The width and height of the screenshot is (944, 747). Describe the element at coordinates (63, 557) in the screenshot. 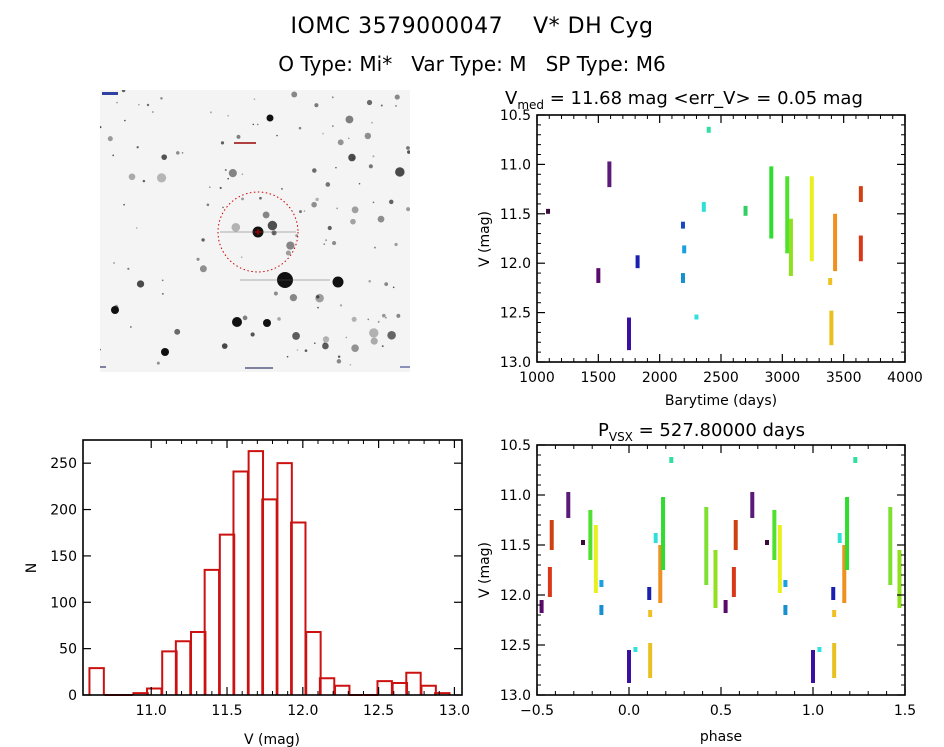

I see `histogram-ytick-label: 150` at that location.